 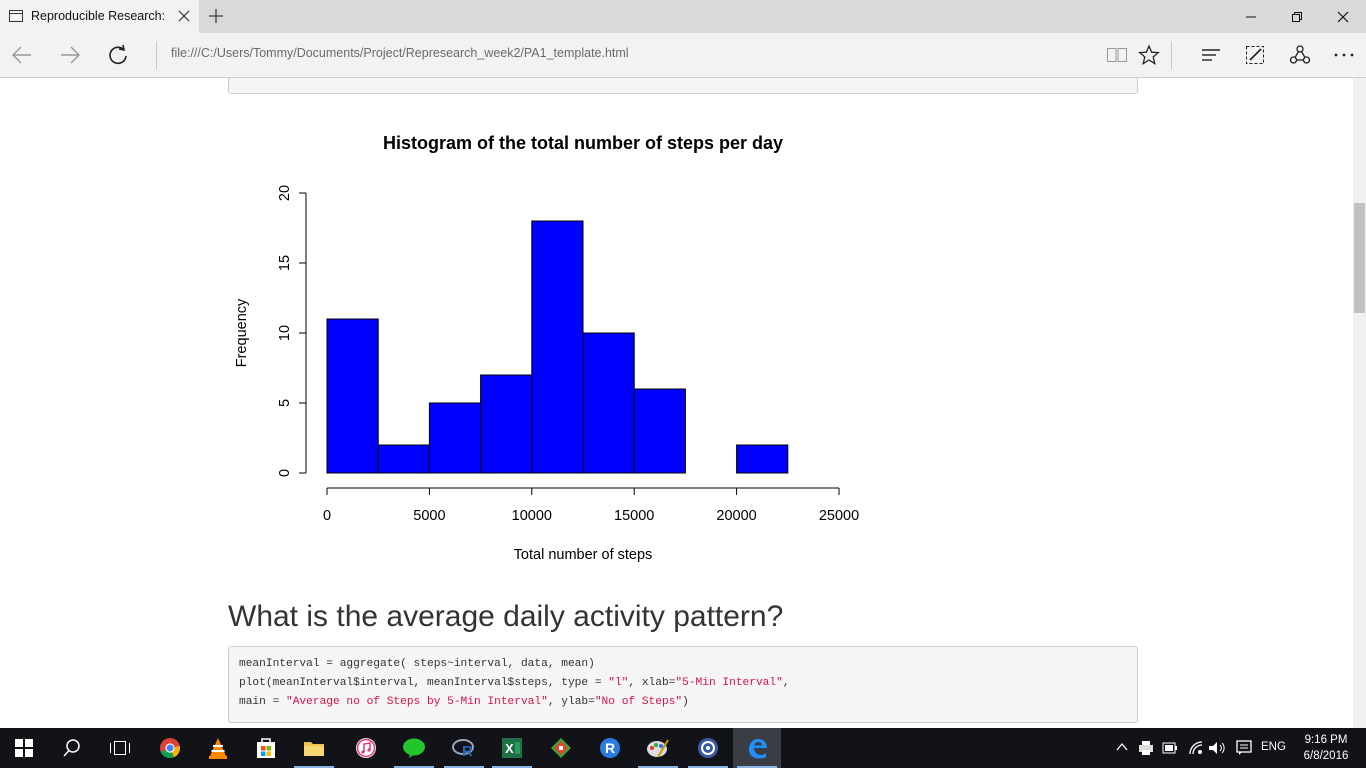 What do you see at coordinates (22, 55) in the screenshot?
I see `back-button` at bounding box center [22, 55].